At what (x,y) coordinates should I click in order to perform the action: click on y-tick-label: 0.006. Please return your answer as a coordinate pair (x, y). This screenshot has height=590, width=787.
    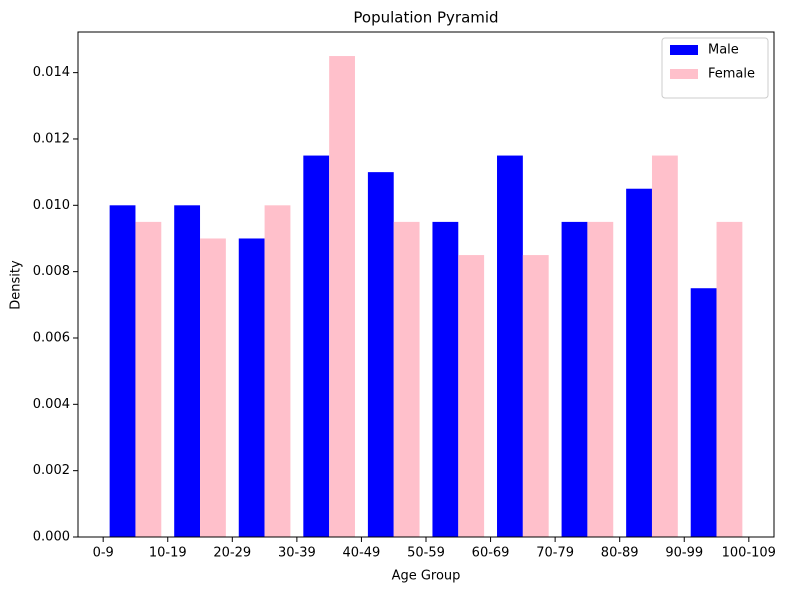
    Looking at the image, I should click on (51, 337).